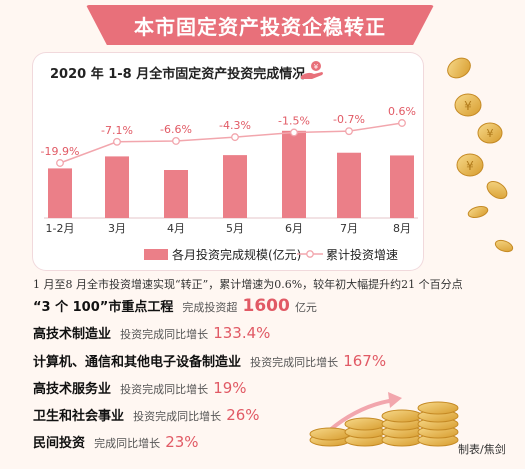  I want to click on legend-bar-swatch, so click(156, 254).